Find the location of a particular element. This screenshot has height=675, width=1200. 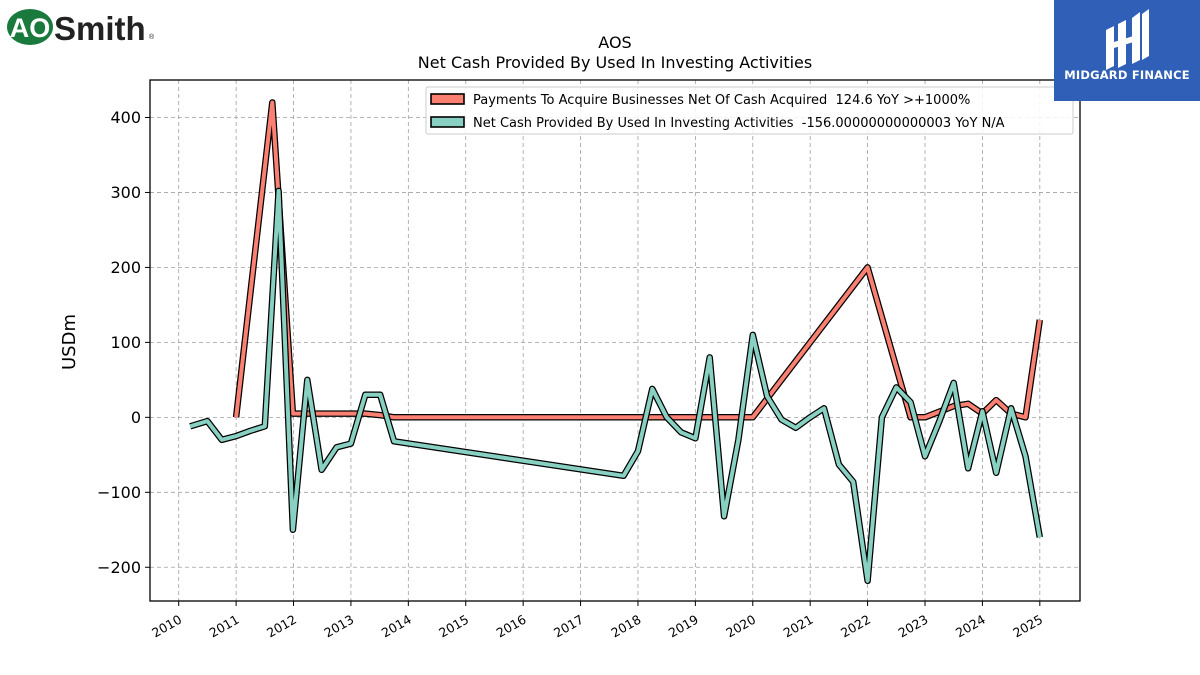

x-tick-label: 2012 is located at coordinates (281, 626).